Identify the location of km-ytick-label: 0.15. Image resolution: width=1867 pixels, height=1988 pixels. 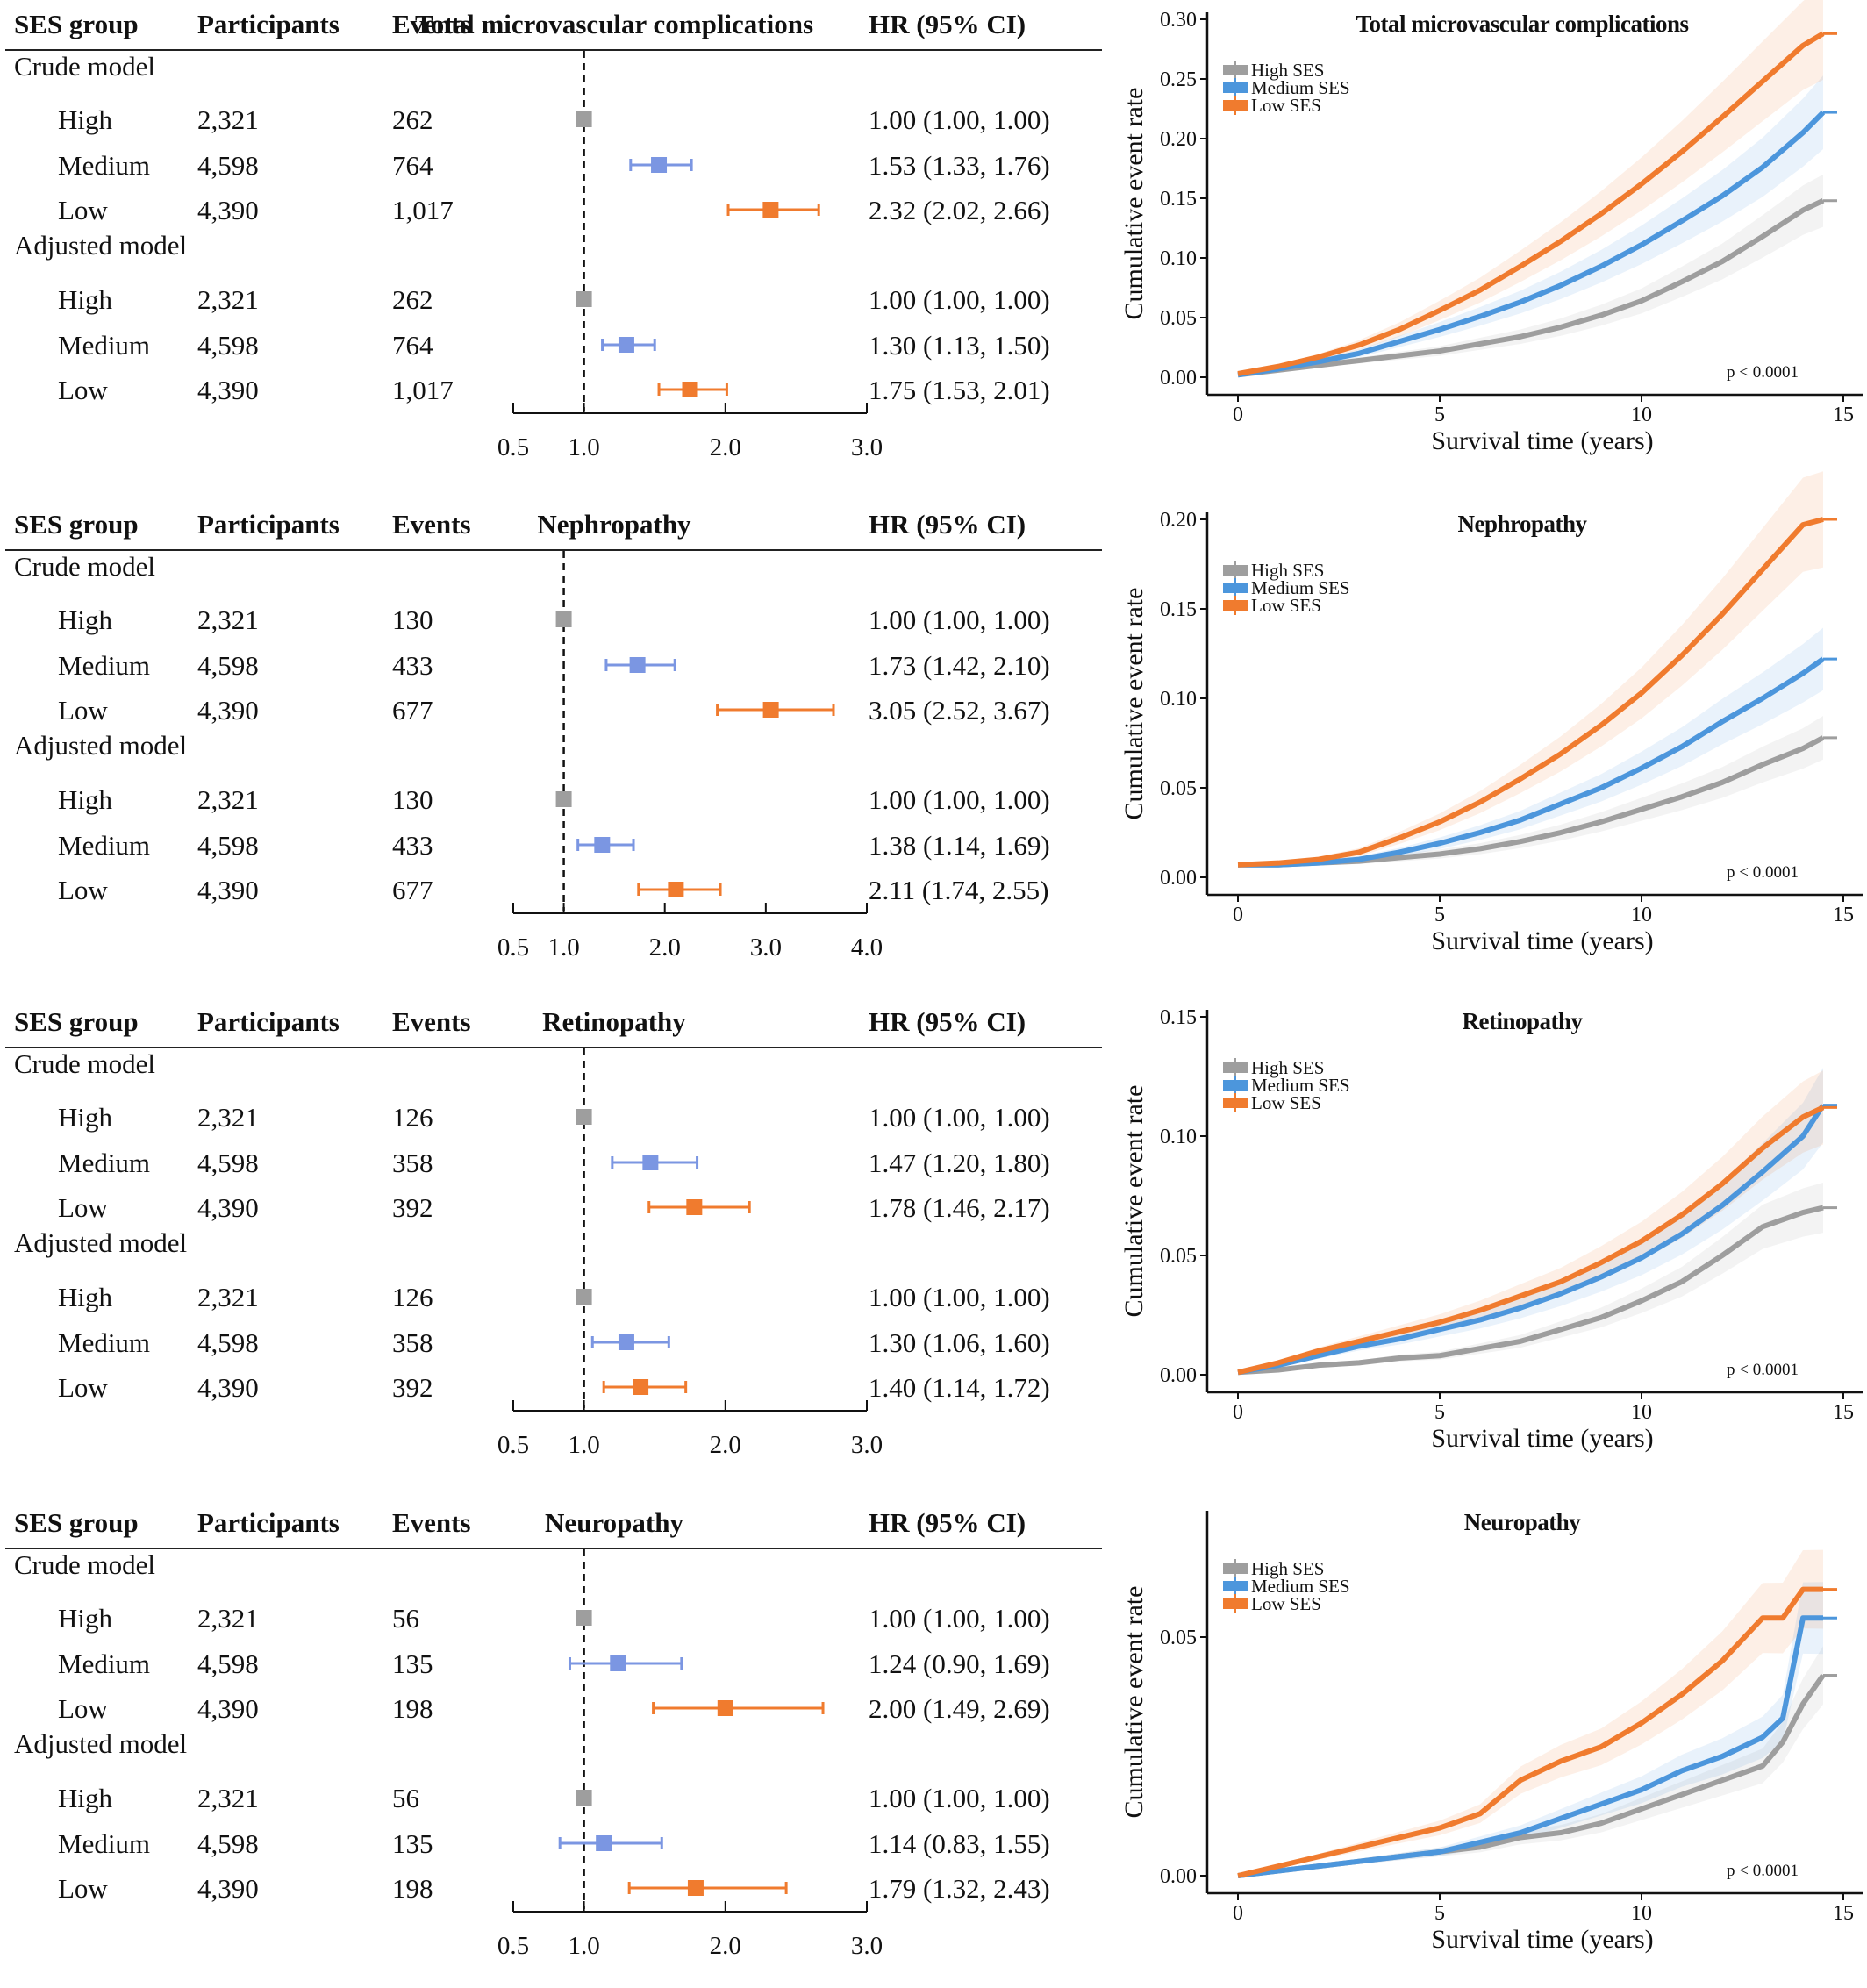
(1179, 199).